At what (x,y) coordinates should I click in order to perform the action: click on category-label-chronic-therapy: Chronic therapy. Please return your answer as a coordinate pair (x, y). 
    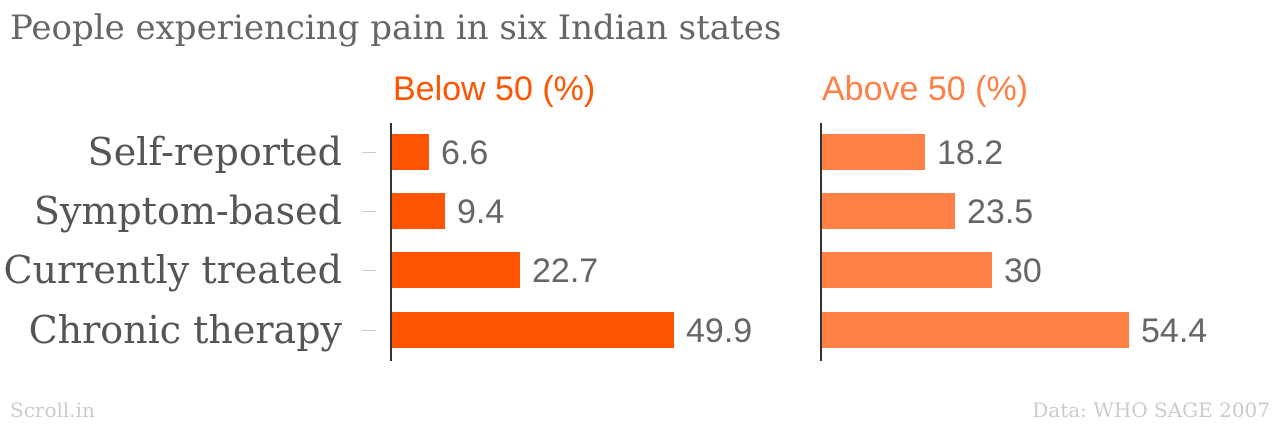
    Looking at the image, I should click on (185, 330).